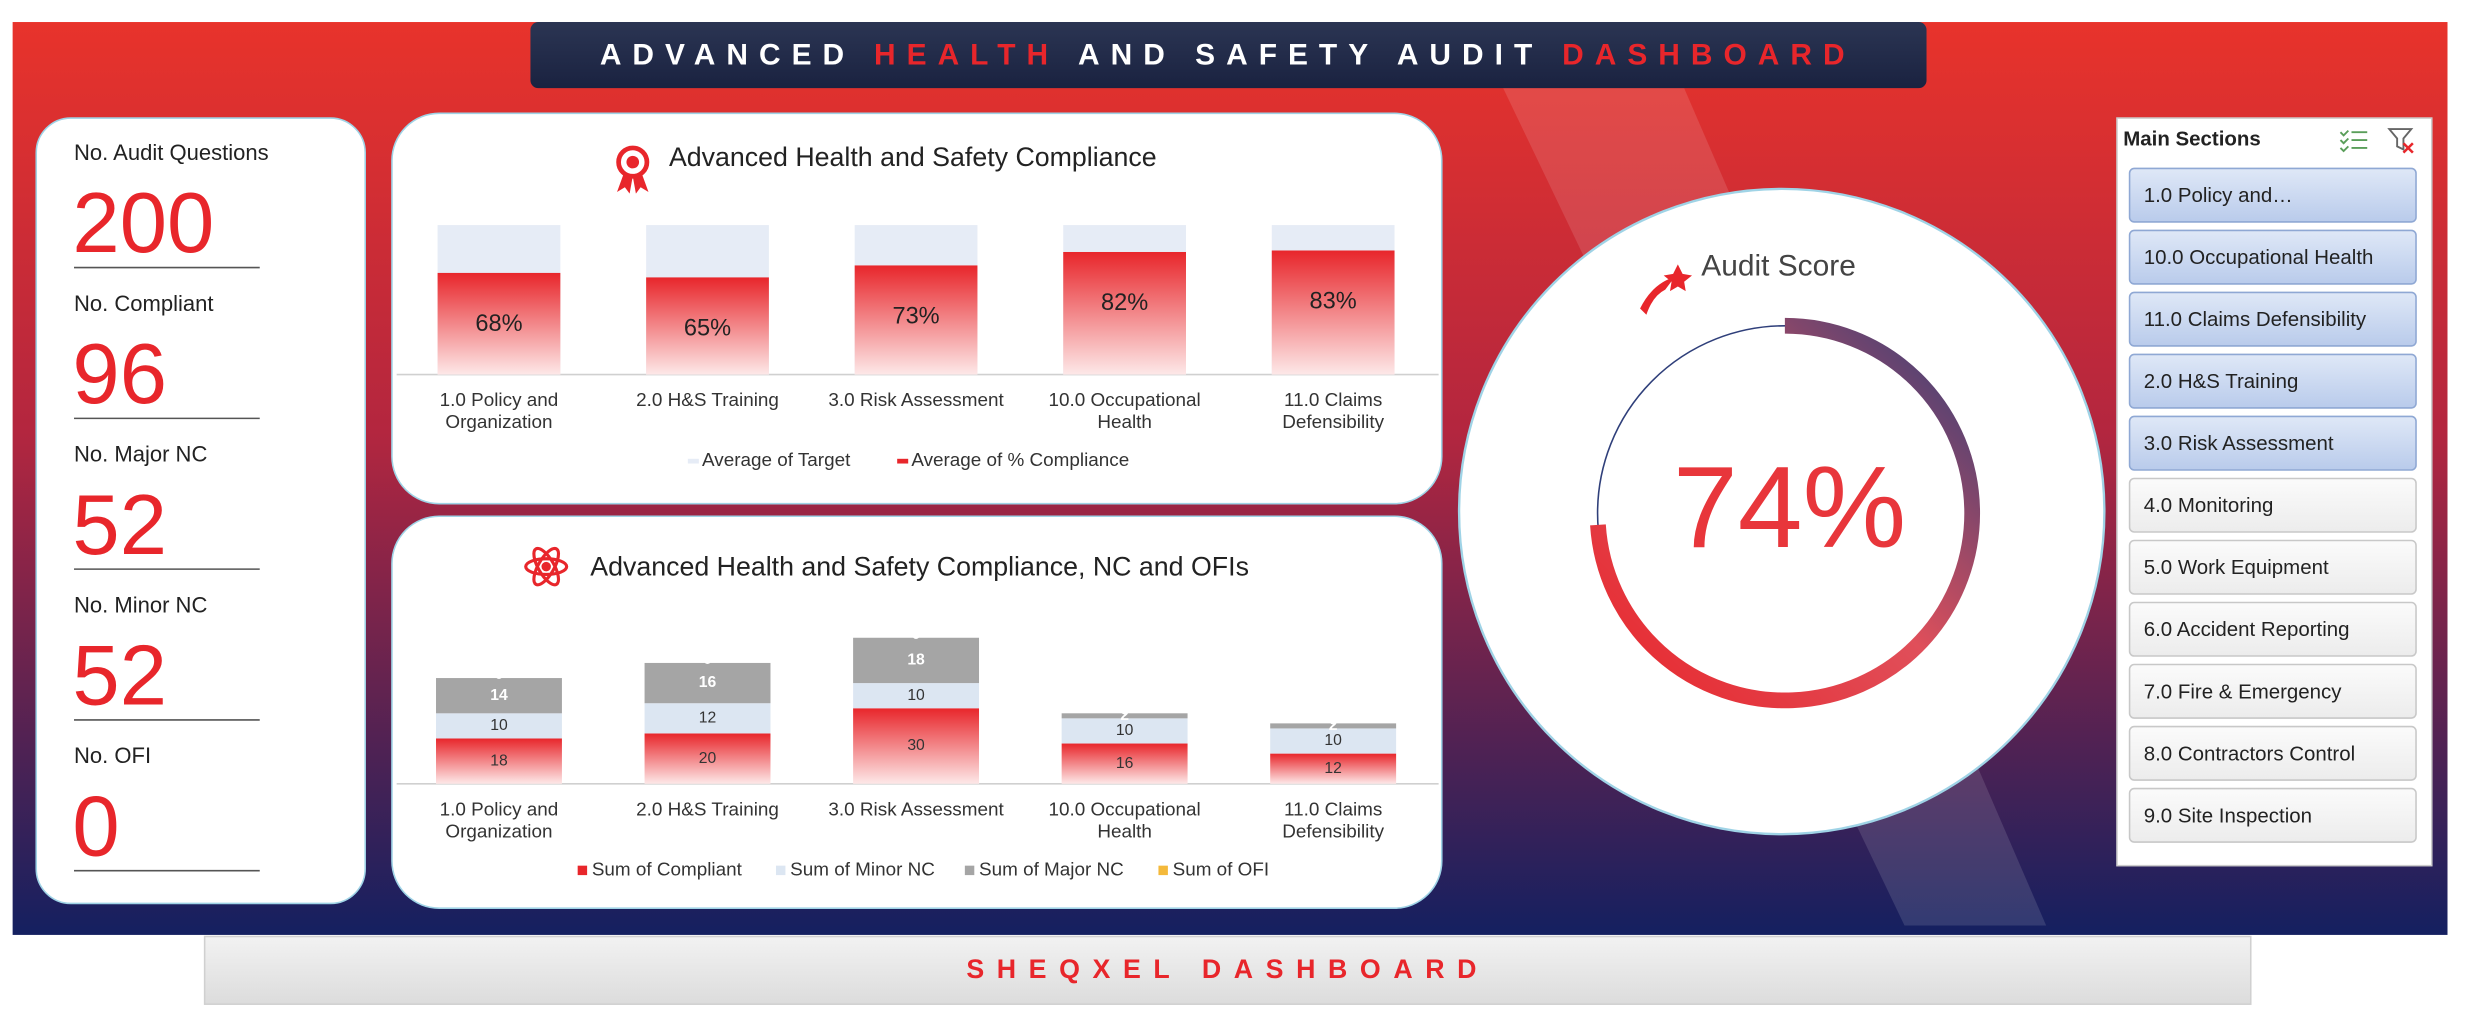 The image size is (2468, 1024). I want to click on kpi-panel, so click(200, 511).